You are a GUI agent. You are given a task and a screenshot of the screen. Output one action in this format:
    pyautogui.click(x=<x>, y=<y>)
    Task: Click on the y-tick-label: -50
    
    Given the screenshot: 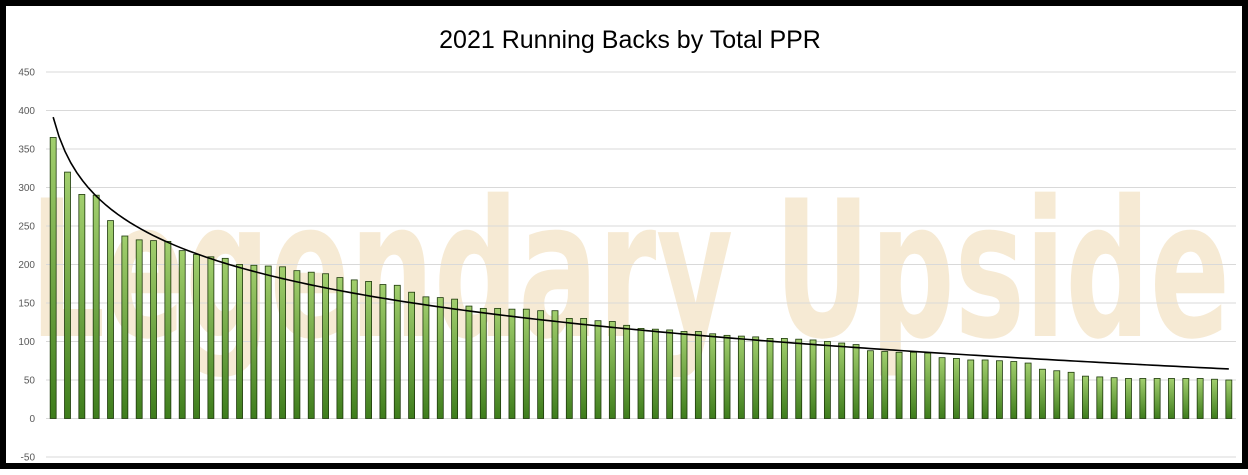 What is the action you would take?
    pyautogui.click(x=28, y=458)
    